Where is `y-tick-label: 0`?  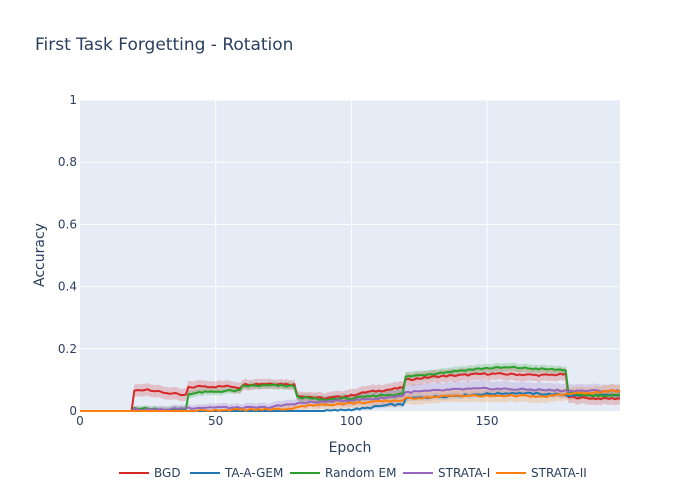 y-tick-label: 0 is located at coordinates (73, 411).